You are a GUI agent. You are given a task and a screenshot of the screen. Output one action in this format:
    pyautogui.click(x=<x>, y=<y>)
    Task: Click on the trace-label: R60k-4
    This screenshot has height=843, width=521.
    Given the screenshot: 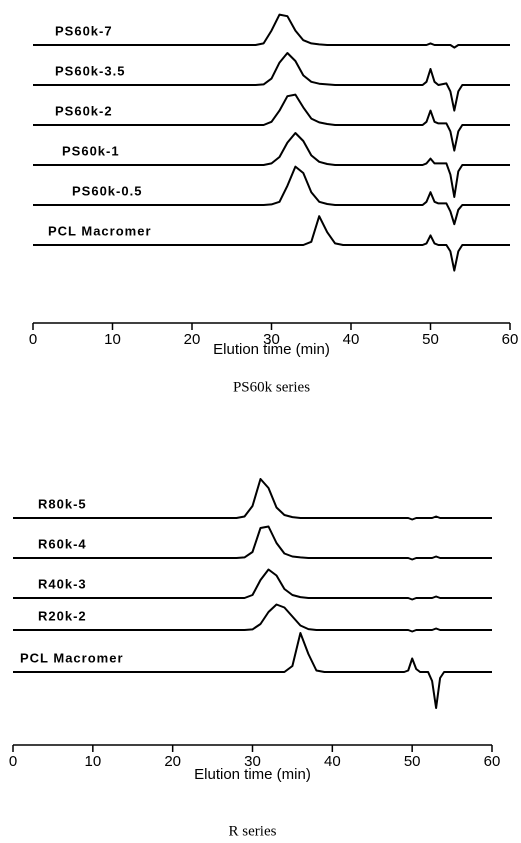 What is the action you would take?
    pyautogui.click(x=62, y=543)
    